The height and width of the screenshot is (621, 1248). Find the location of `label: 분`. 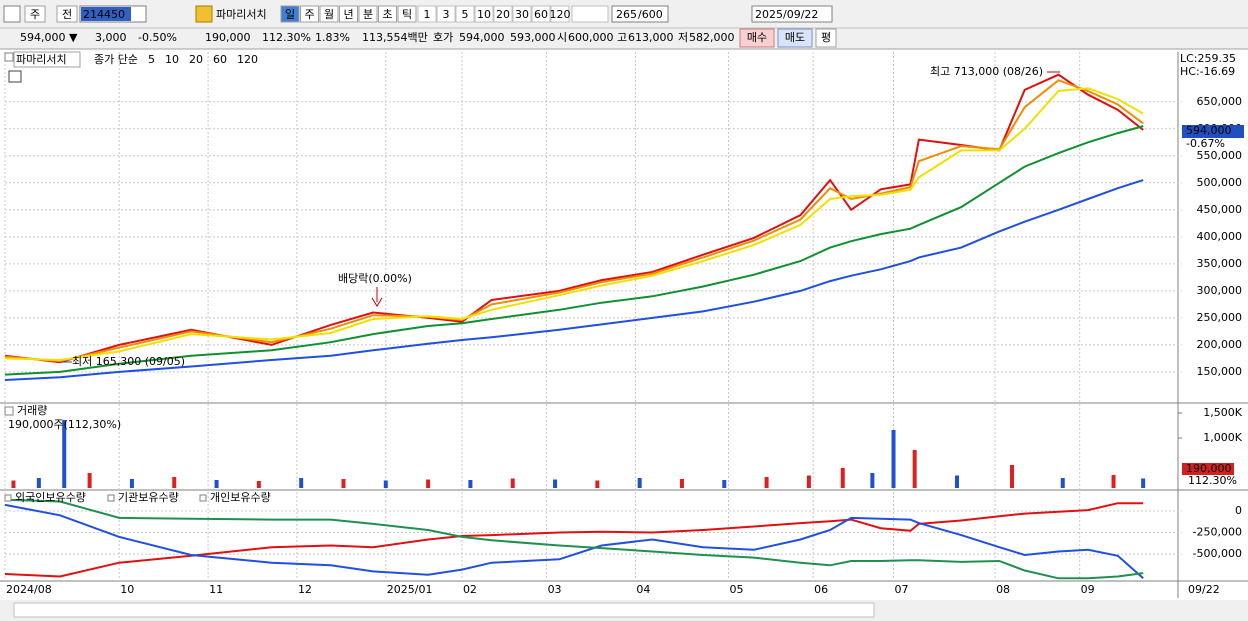

label: 분 is located at coordinates (368, 14).